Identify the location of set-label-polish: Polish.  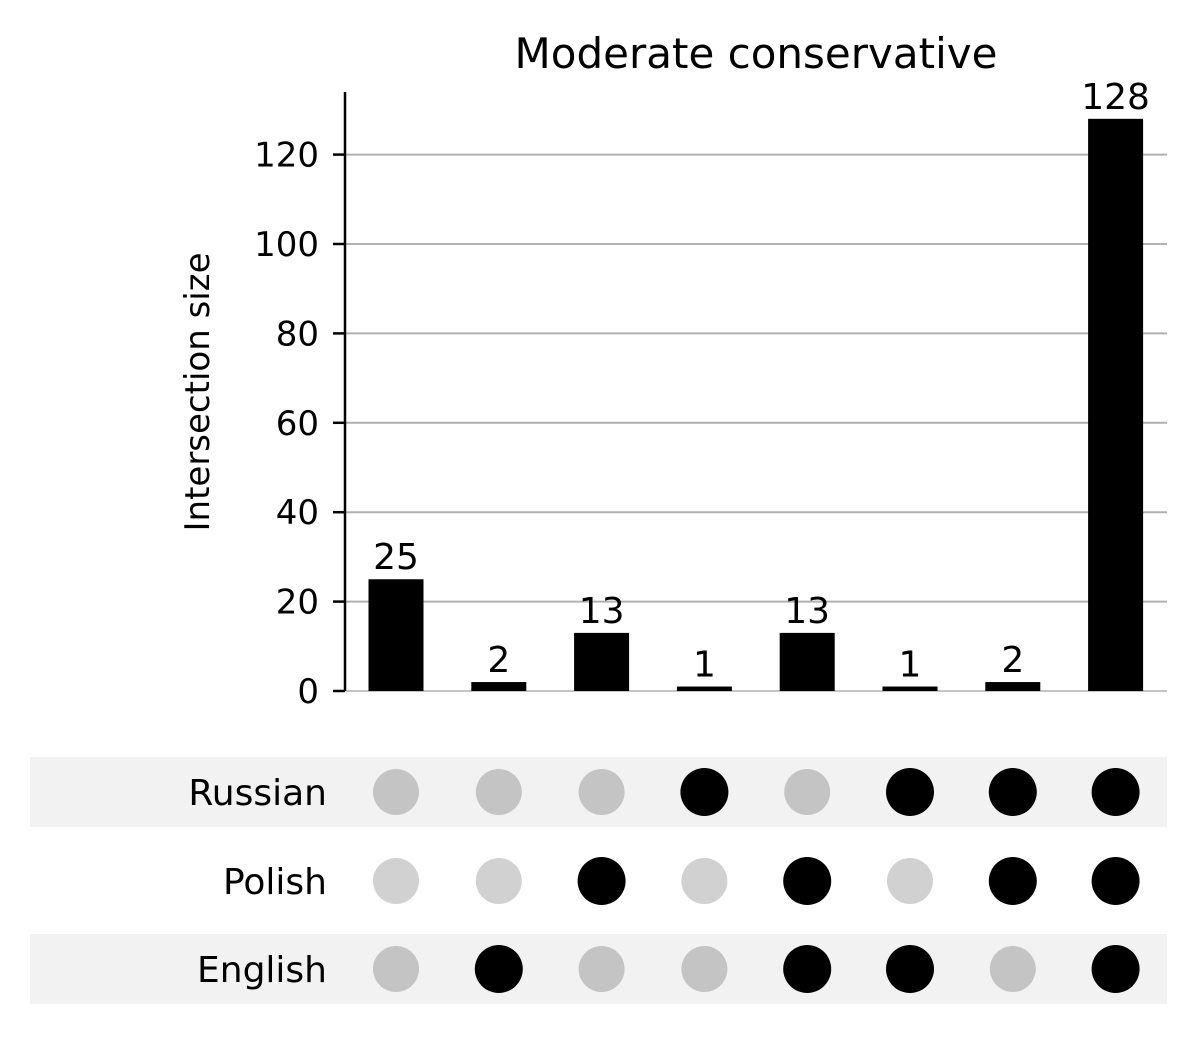
(275, 882).